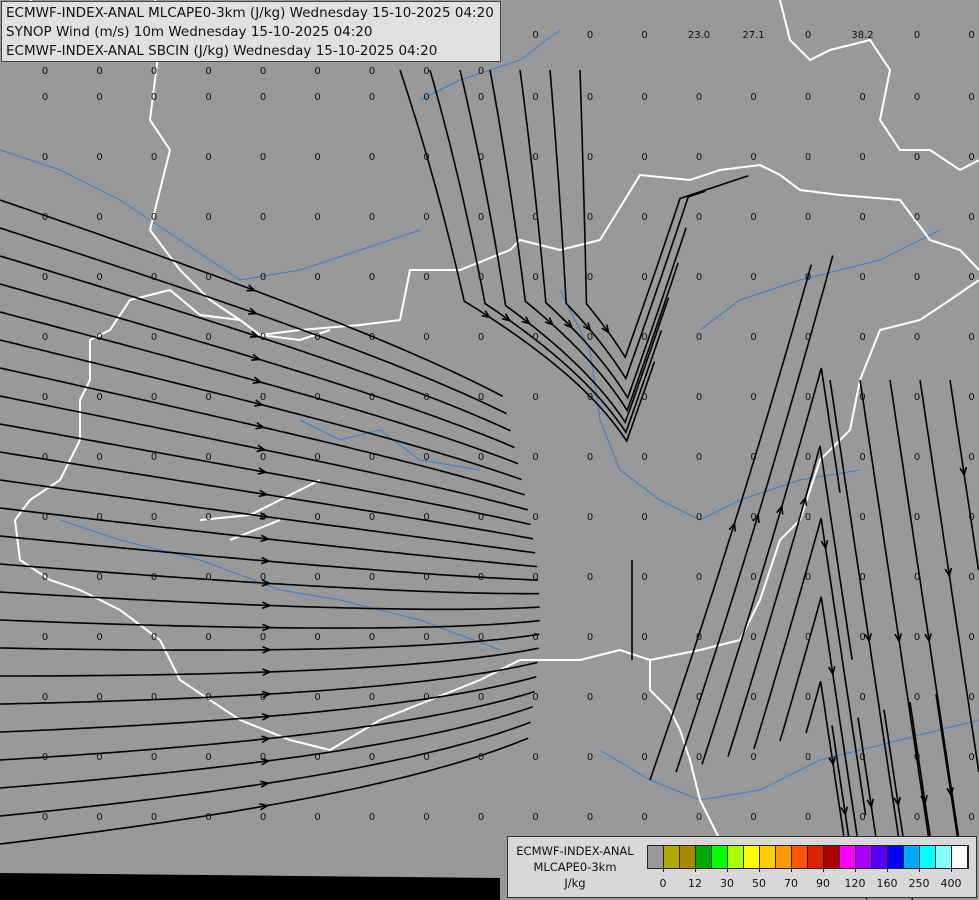 The height and width of the screenshot is (900, 979). What do you see at coordinates (260, 510) in the screenshot?
I see `border-line` at bounding box center [260, 510].